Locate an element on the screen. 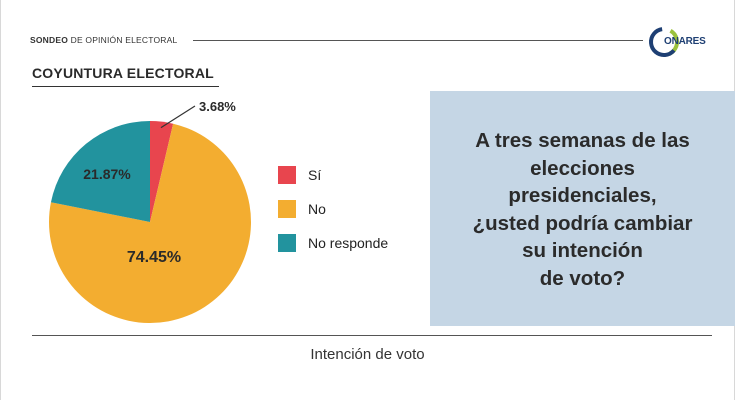 The image size is (735, 400). conares-logo is located at coordinates (664, 42).